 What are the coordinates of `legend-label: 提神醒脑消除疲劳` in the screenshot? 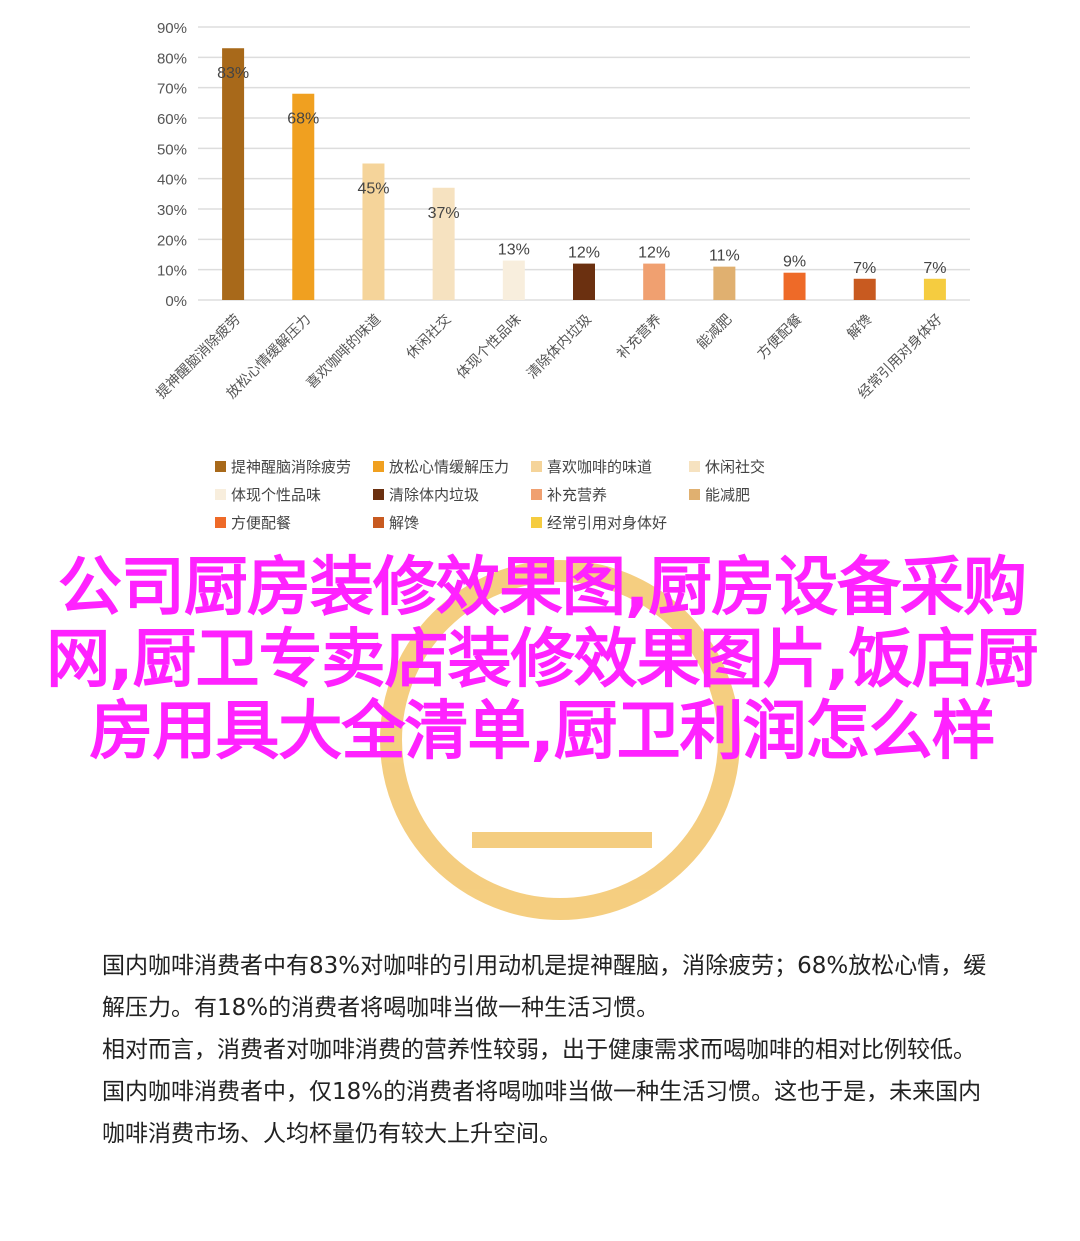 It's located at (291, 466).